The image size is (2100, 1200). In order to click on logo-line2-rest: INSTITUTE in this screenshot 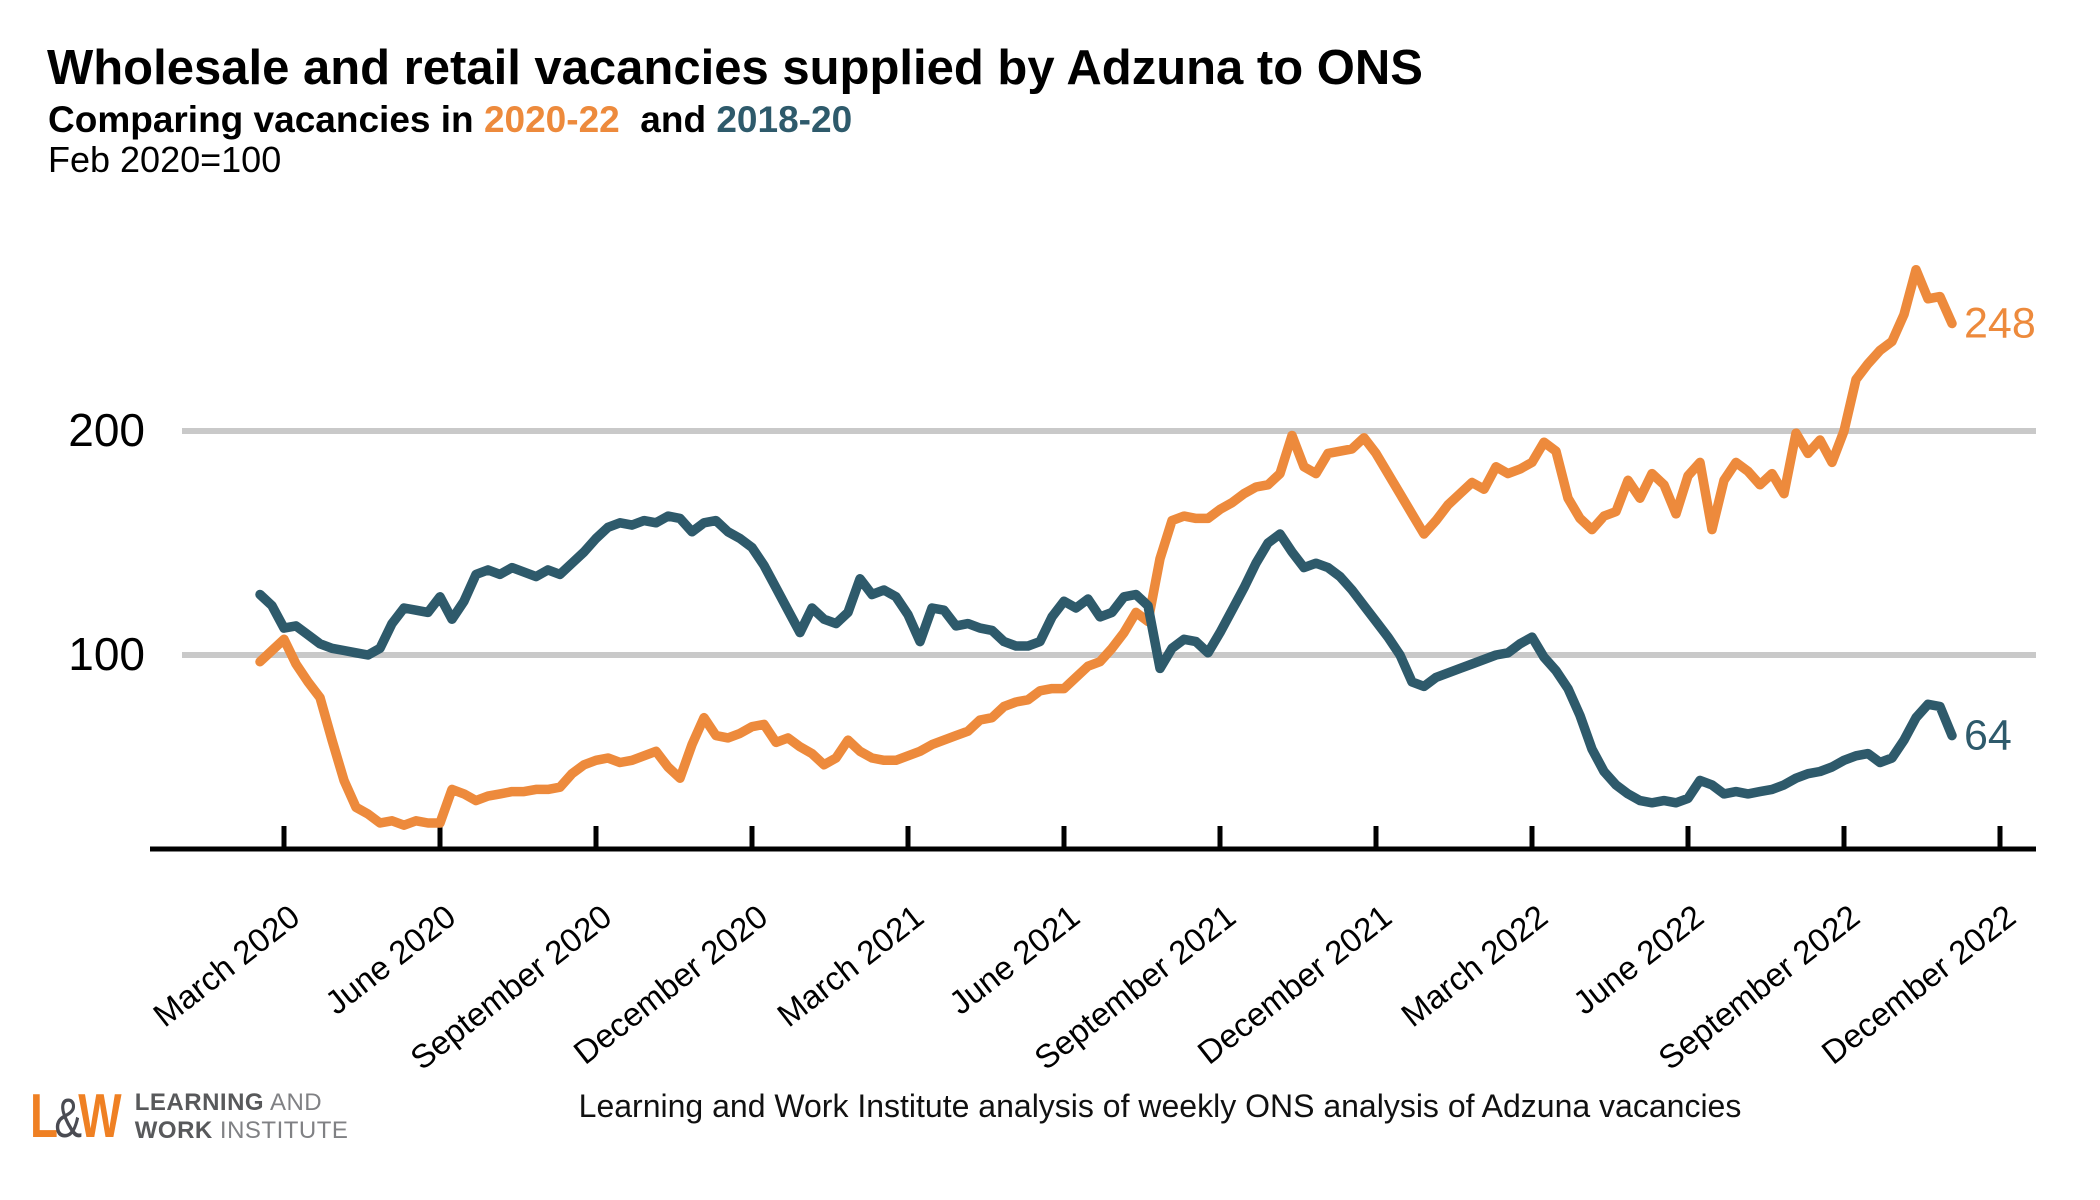, I will do `click(280, 1130)`.